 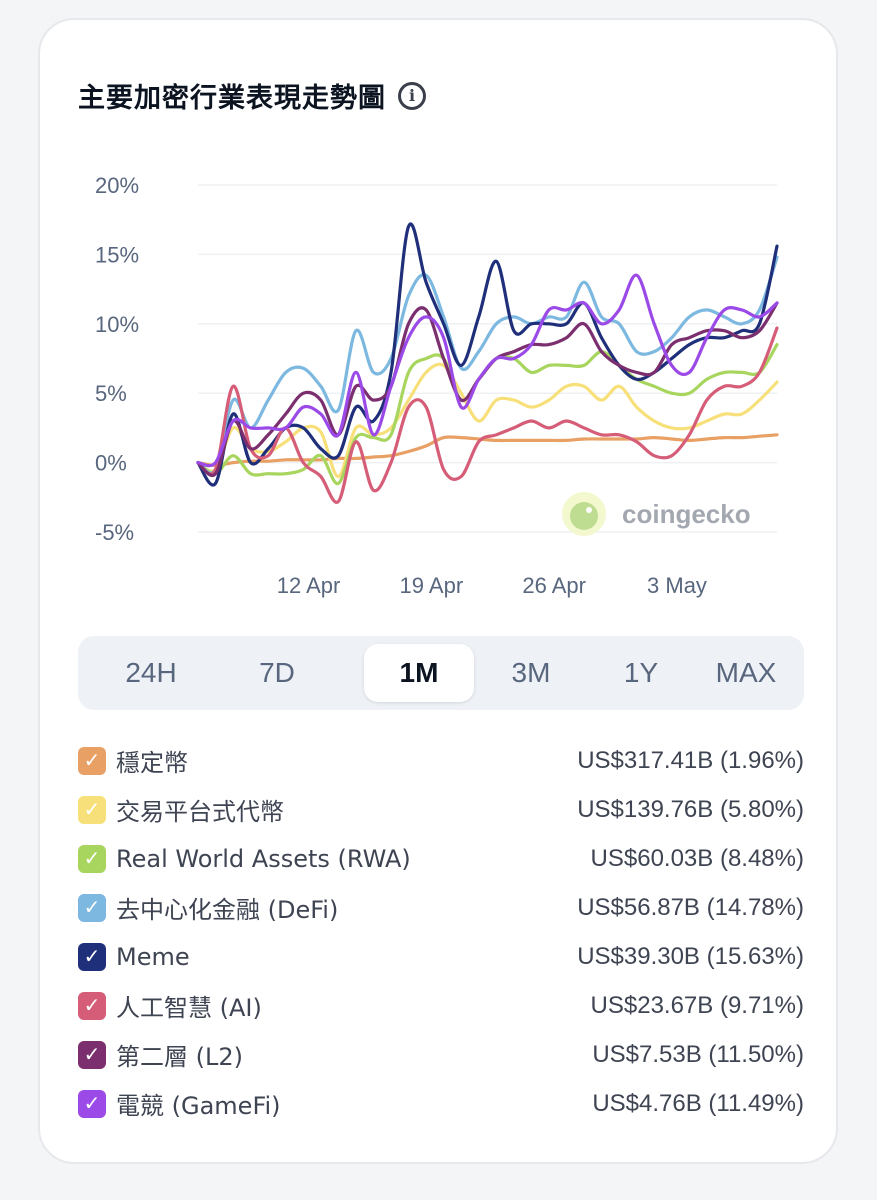 What do you see at coordinates (441, 760) in the screenshot?
I see `legend-item-stablecoins: ✓ 穩定幣 US$317.41B (1.96%)` at bounding box center [441, 760].